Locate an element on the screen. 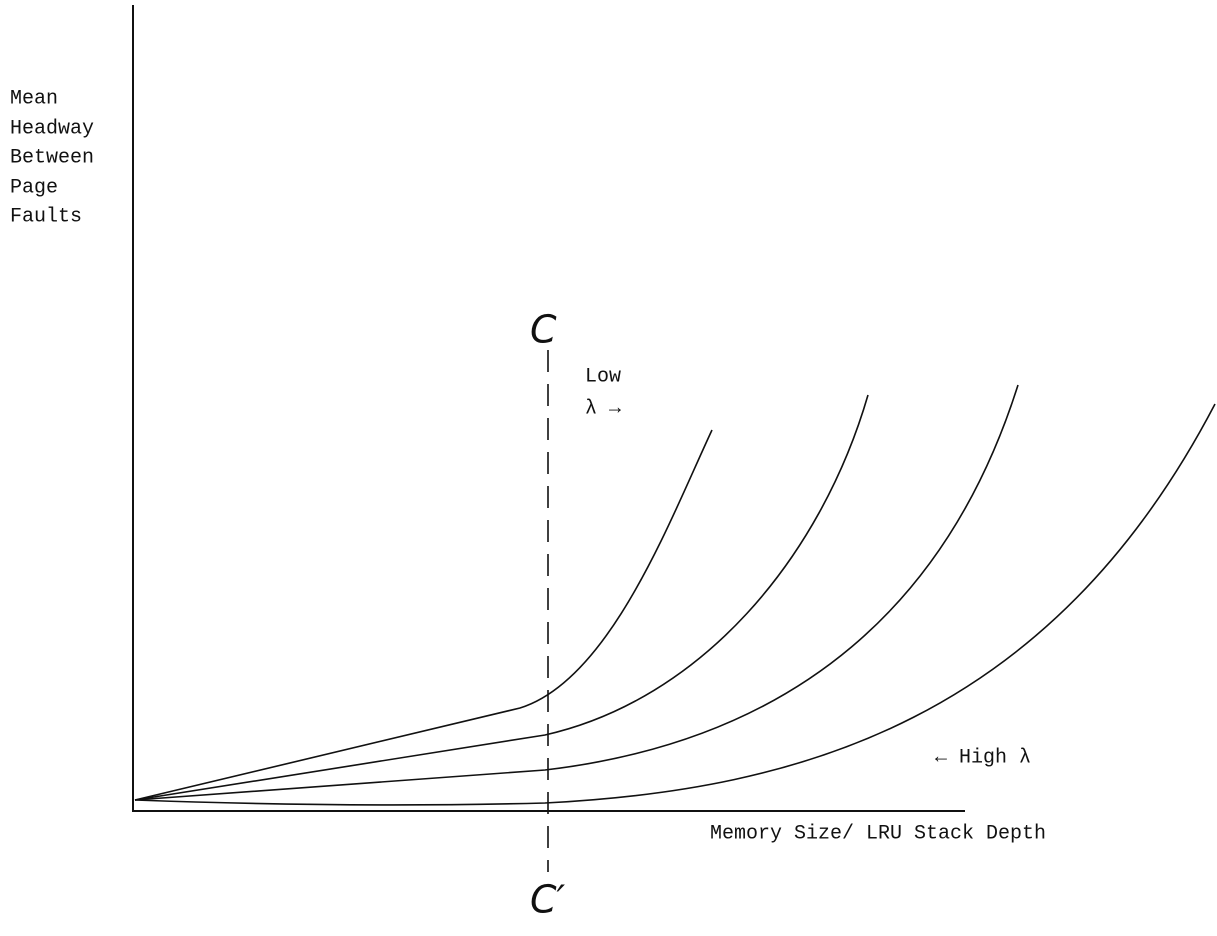 Image resolution: width=1217 pixels, height=936 pixels. low-label: Low is located at coordinates (603, 376).